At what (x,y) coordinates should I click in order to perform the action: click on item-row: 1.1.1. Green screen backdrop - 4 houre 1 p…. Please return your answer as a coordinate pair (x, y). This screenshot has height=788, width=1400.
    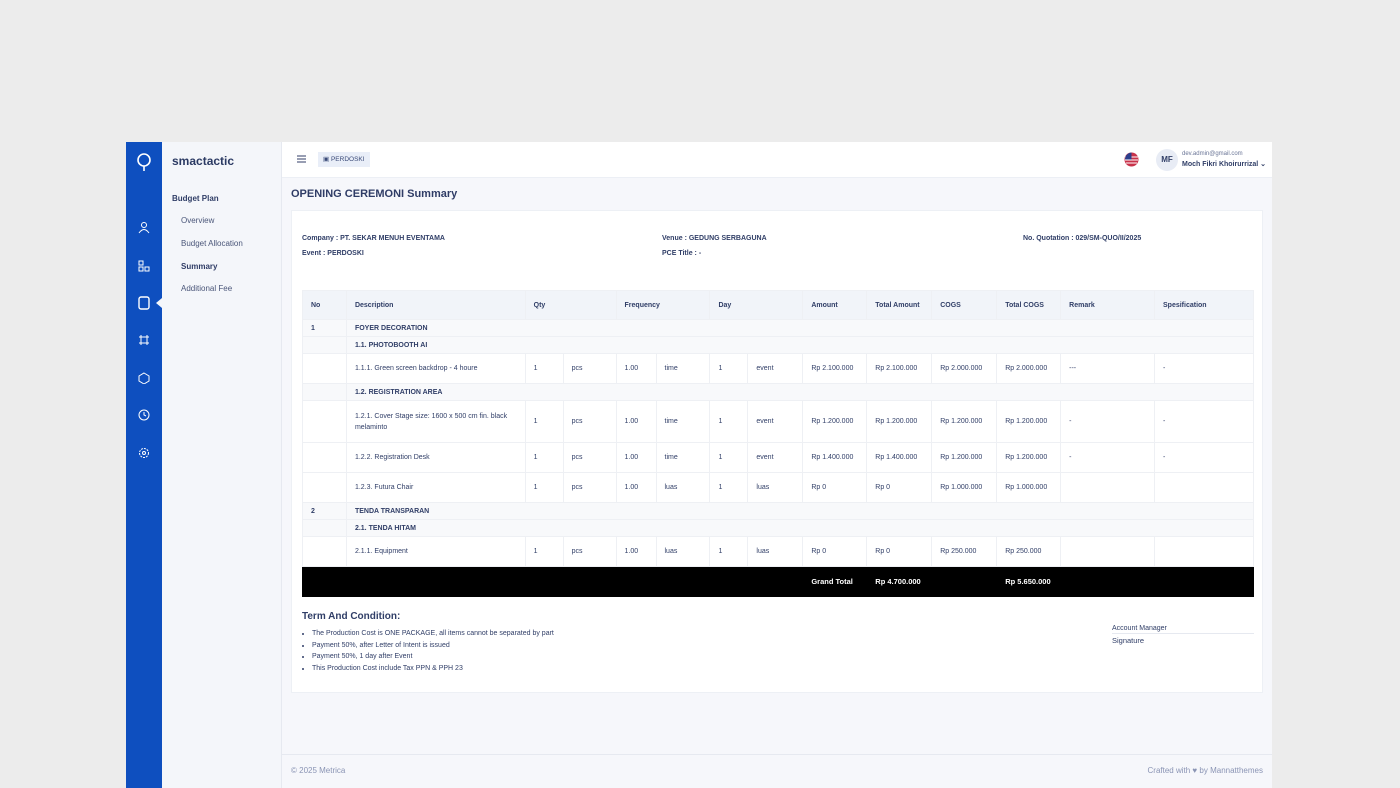
    Looking at the image, I should click on (778, 368).